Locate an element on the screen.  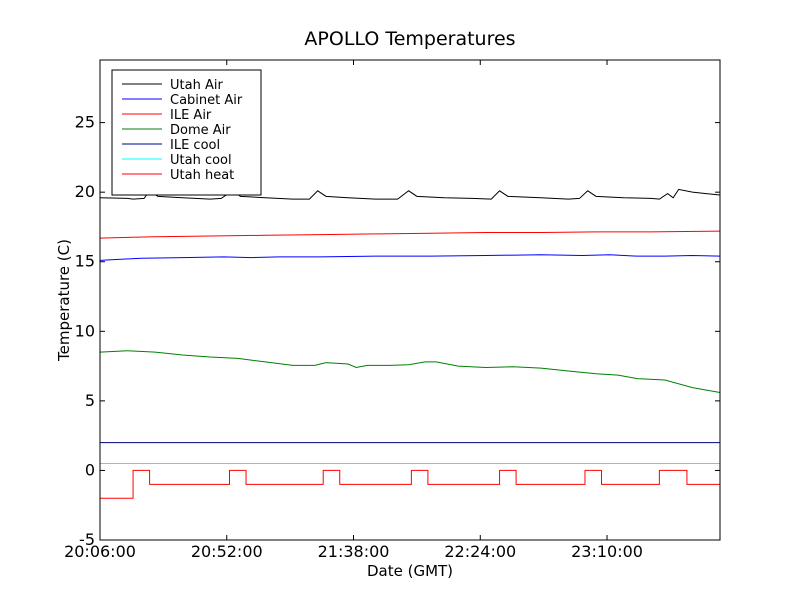
x-axis-label: Date (GMT) is located at coordinates (410, 571).